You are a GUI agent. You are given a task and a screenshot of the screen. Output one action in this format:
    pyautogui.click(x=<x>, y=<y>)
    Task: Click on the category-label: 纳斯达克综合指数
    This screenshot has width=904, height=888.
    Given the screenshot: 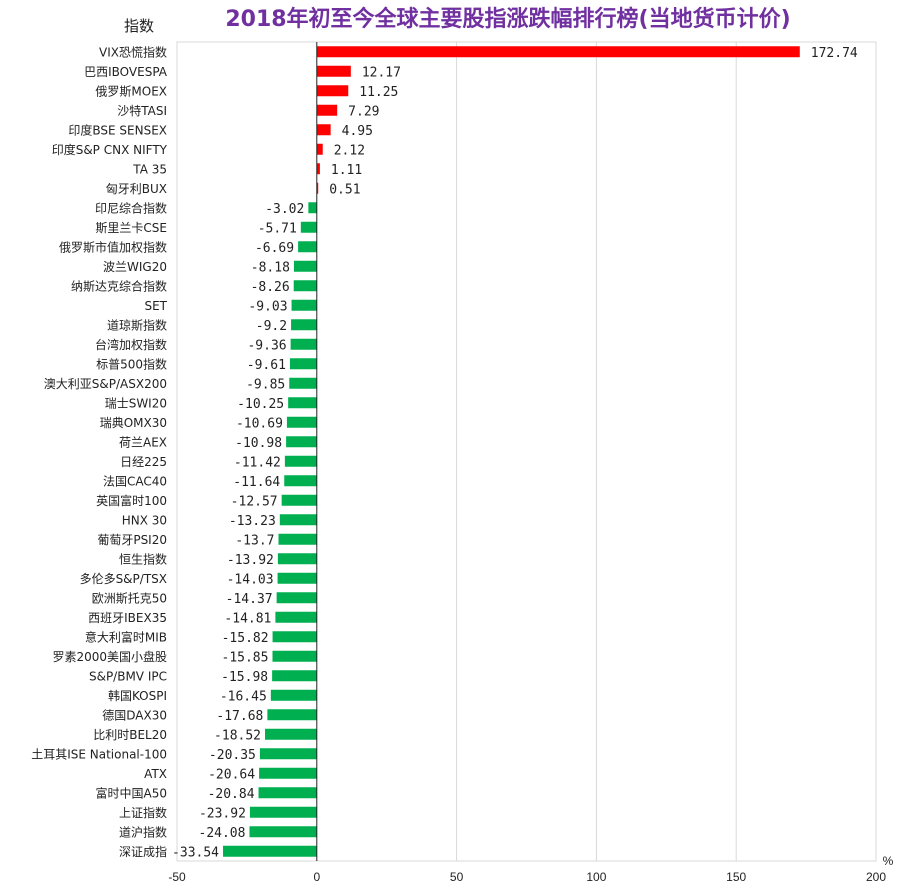 What is the action you would take?
    pyautogui.click(x=119, y=285)
    